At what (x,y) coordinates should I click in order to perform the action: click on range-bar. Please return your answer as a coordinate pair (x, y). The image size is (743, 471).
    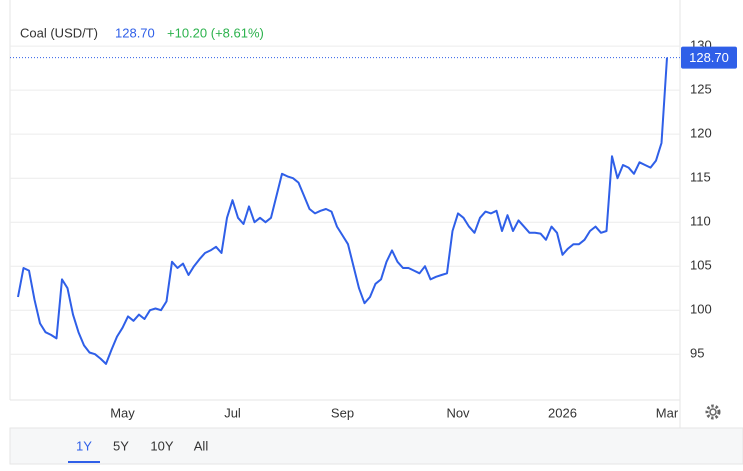
    Looking at the image, I should click on (376, 446).